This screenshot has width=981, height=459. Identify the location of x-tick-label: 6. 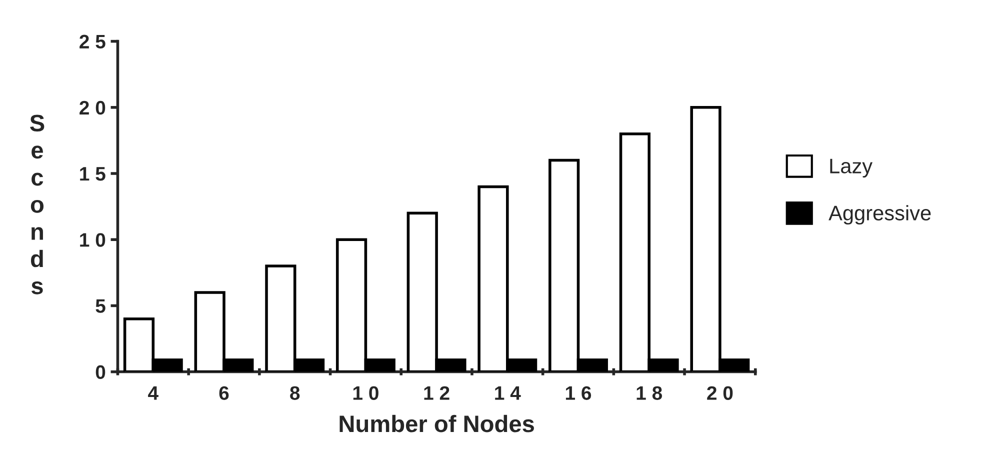
(224, 393).